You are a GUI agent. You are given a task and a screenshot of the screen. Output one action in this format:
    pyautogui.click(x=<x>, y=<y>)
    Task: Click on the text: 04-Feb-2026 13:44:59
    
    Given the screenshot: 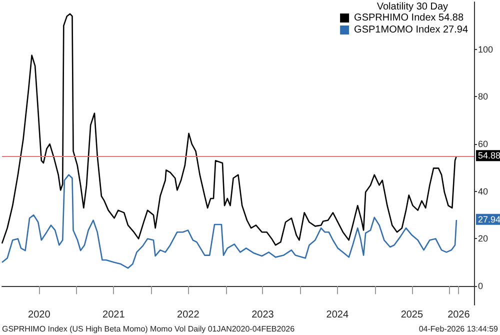 What is the action you would take?
    pyautogui.click(x=458, y=329)
    